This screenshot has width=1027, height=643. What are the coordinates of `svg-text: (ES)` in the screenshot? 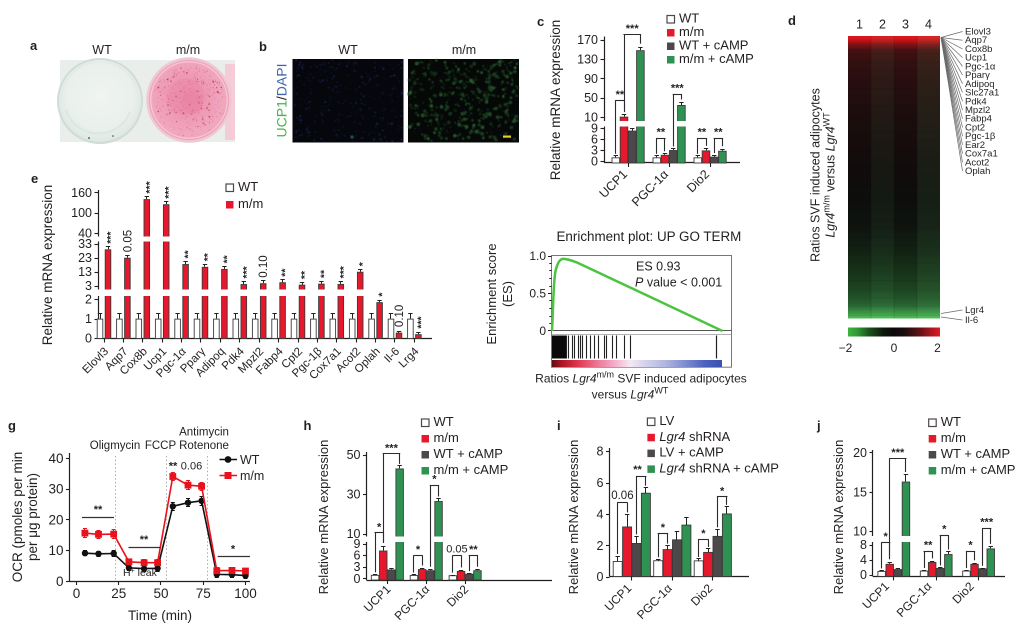 It's located at (507, 294).